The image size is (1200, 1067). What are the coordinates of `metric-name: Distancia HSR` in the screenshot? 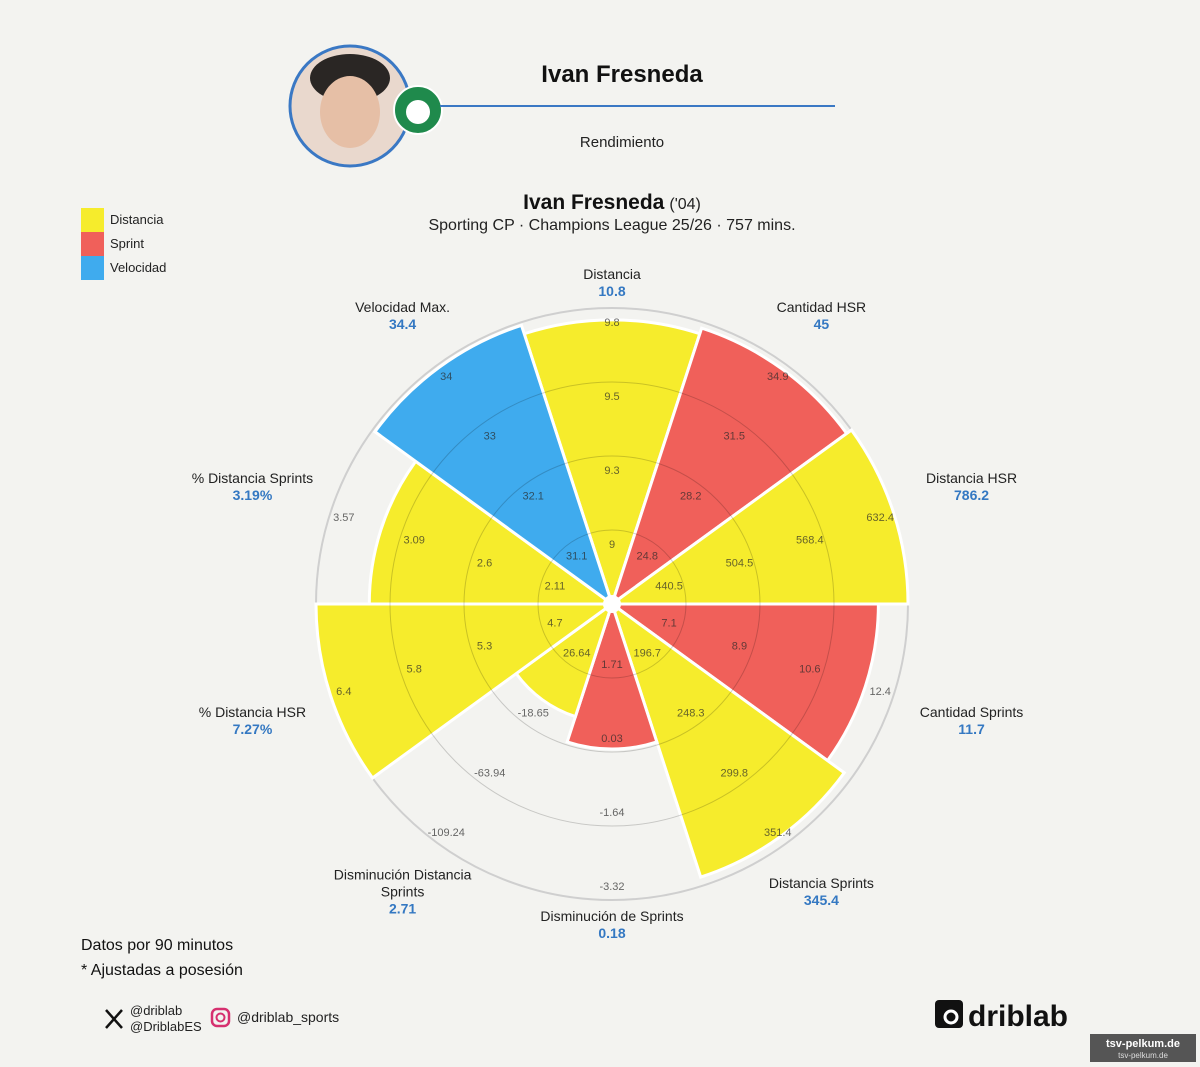 It's located at (972, 478).